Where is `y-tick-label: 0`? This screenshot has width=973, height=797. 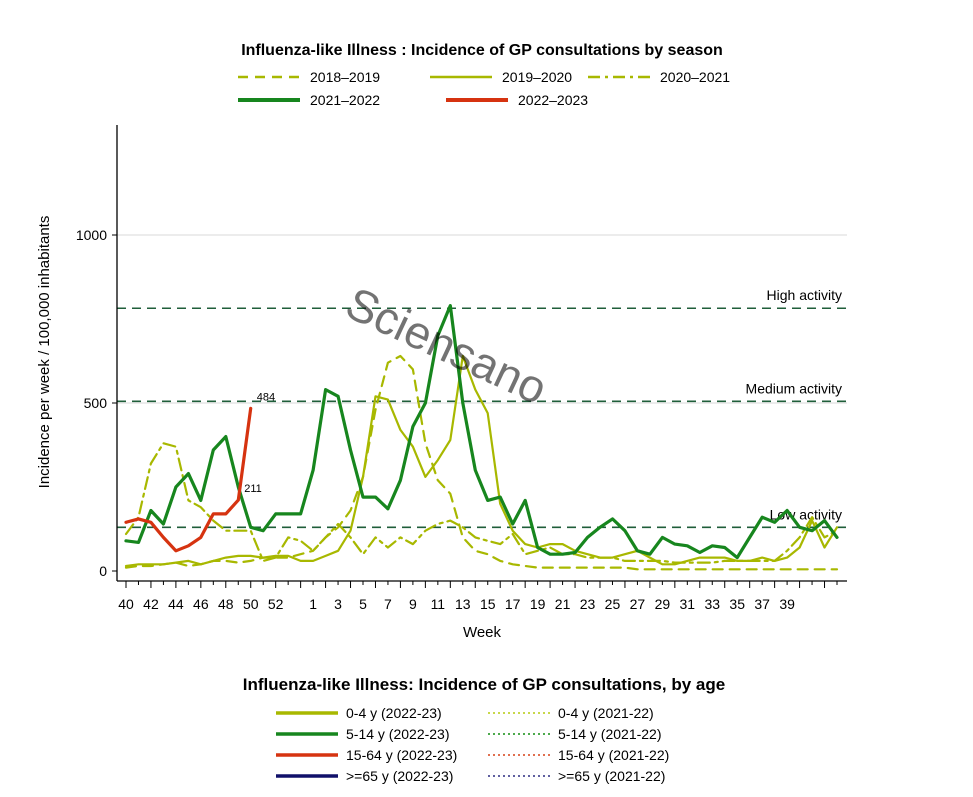
y-tick-label: 0 is located at coordinates (103, 571).